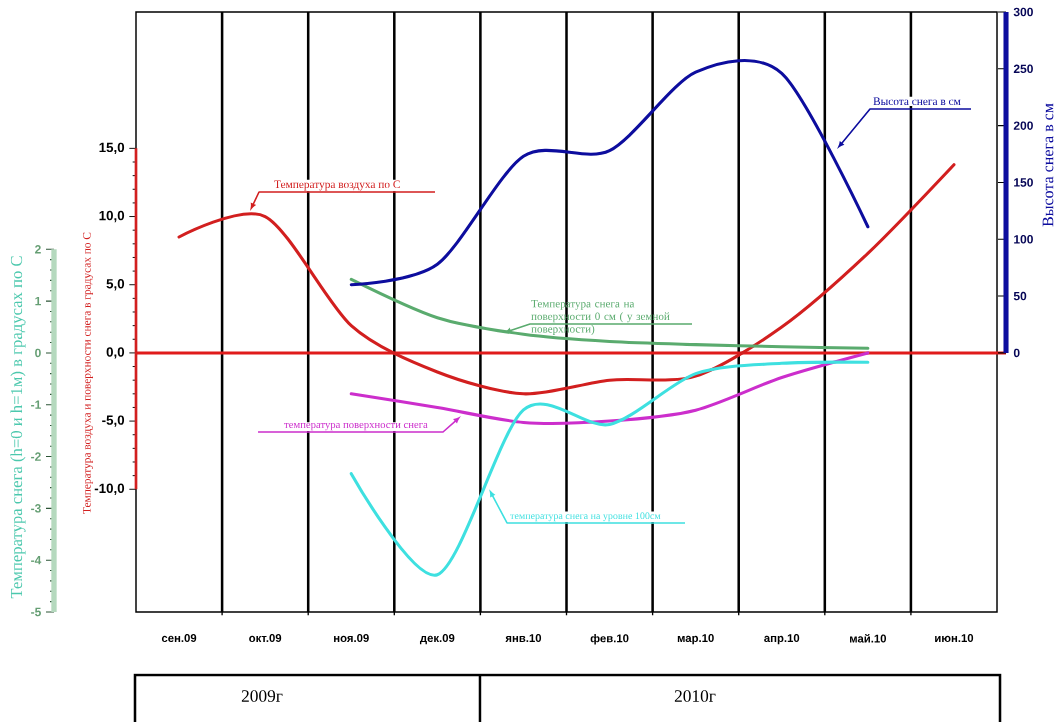  I want to click on text: 2010г, so click(695, 696).